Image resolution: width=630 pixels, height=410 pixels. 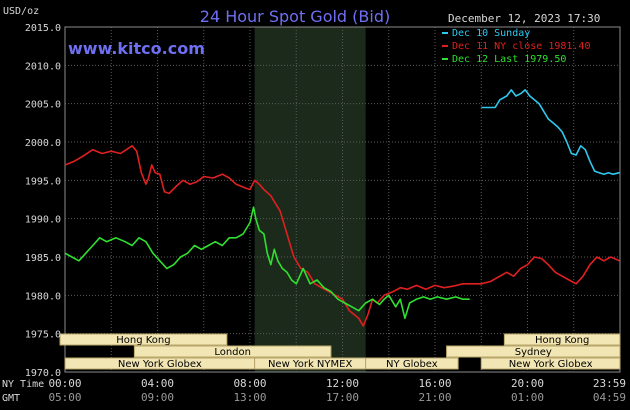 What do you see at coordinates (43, 258) in the screenshot?
I see `y-tick-label: 1985.0` at bounding box center [43, 258].